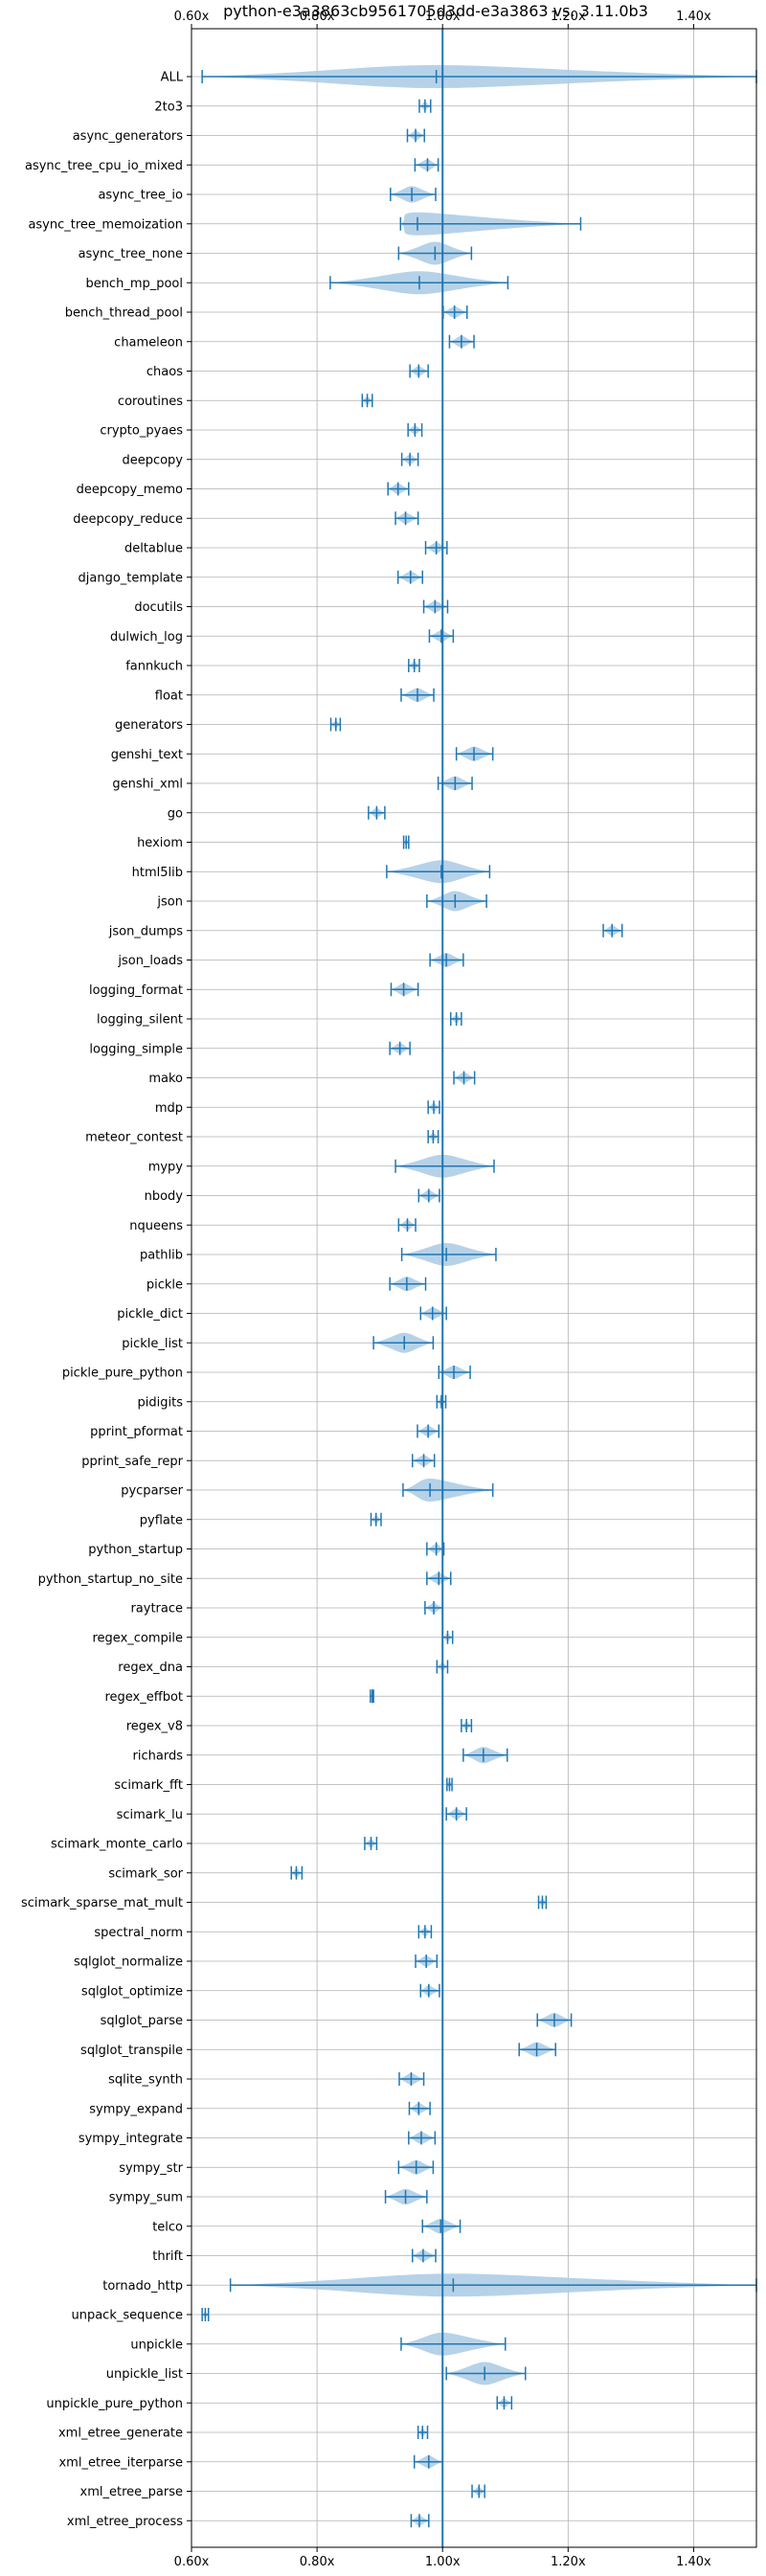 The image size is (766, 2576). I want to click on y-tick-label: unpickle, so click(157, 2345).